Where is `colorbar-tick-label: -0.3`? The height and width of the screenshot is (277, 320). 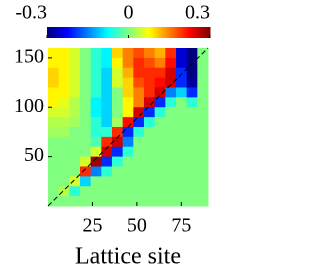 colorbar-tick-label: -0.3 is located at coordinates (31, 13).